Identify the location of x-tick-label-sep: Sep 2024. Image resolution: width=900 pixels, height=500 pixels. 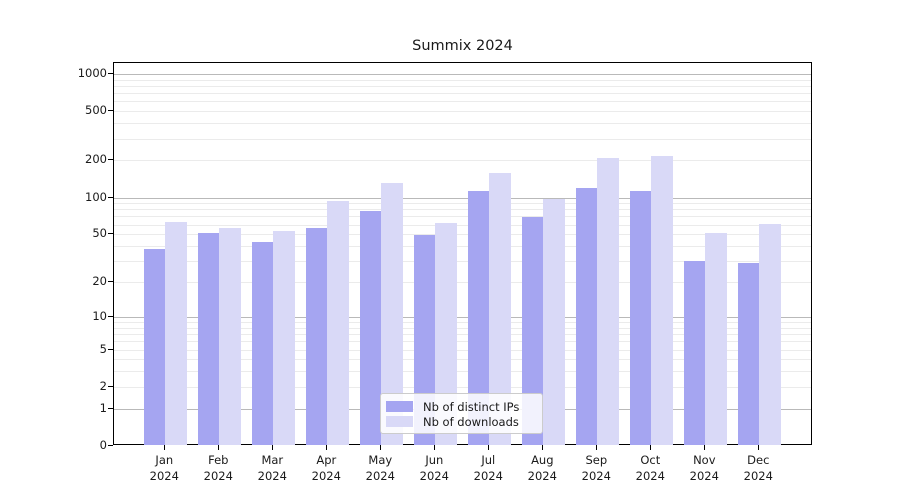
(596, 468).